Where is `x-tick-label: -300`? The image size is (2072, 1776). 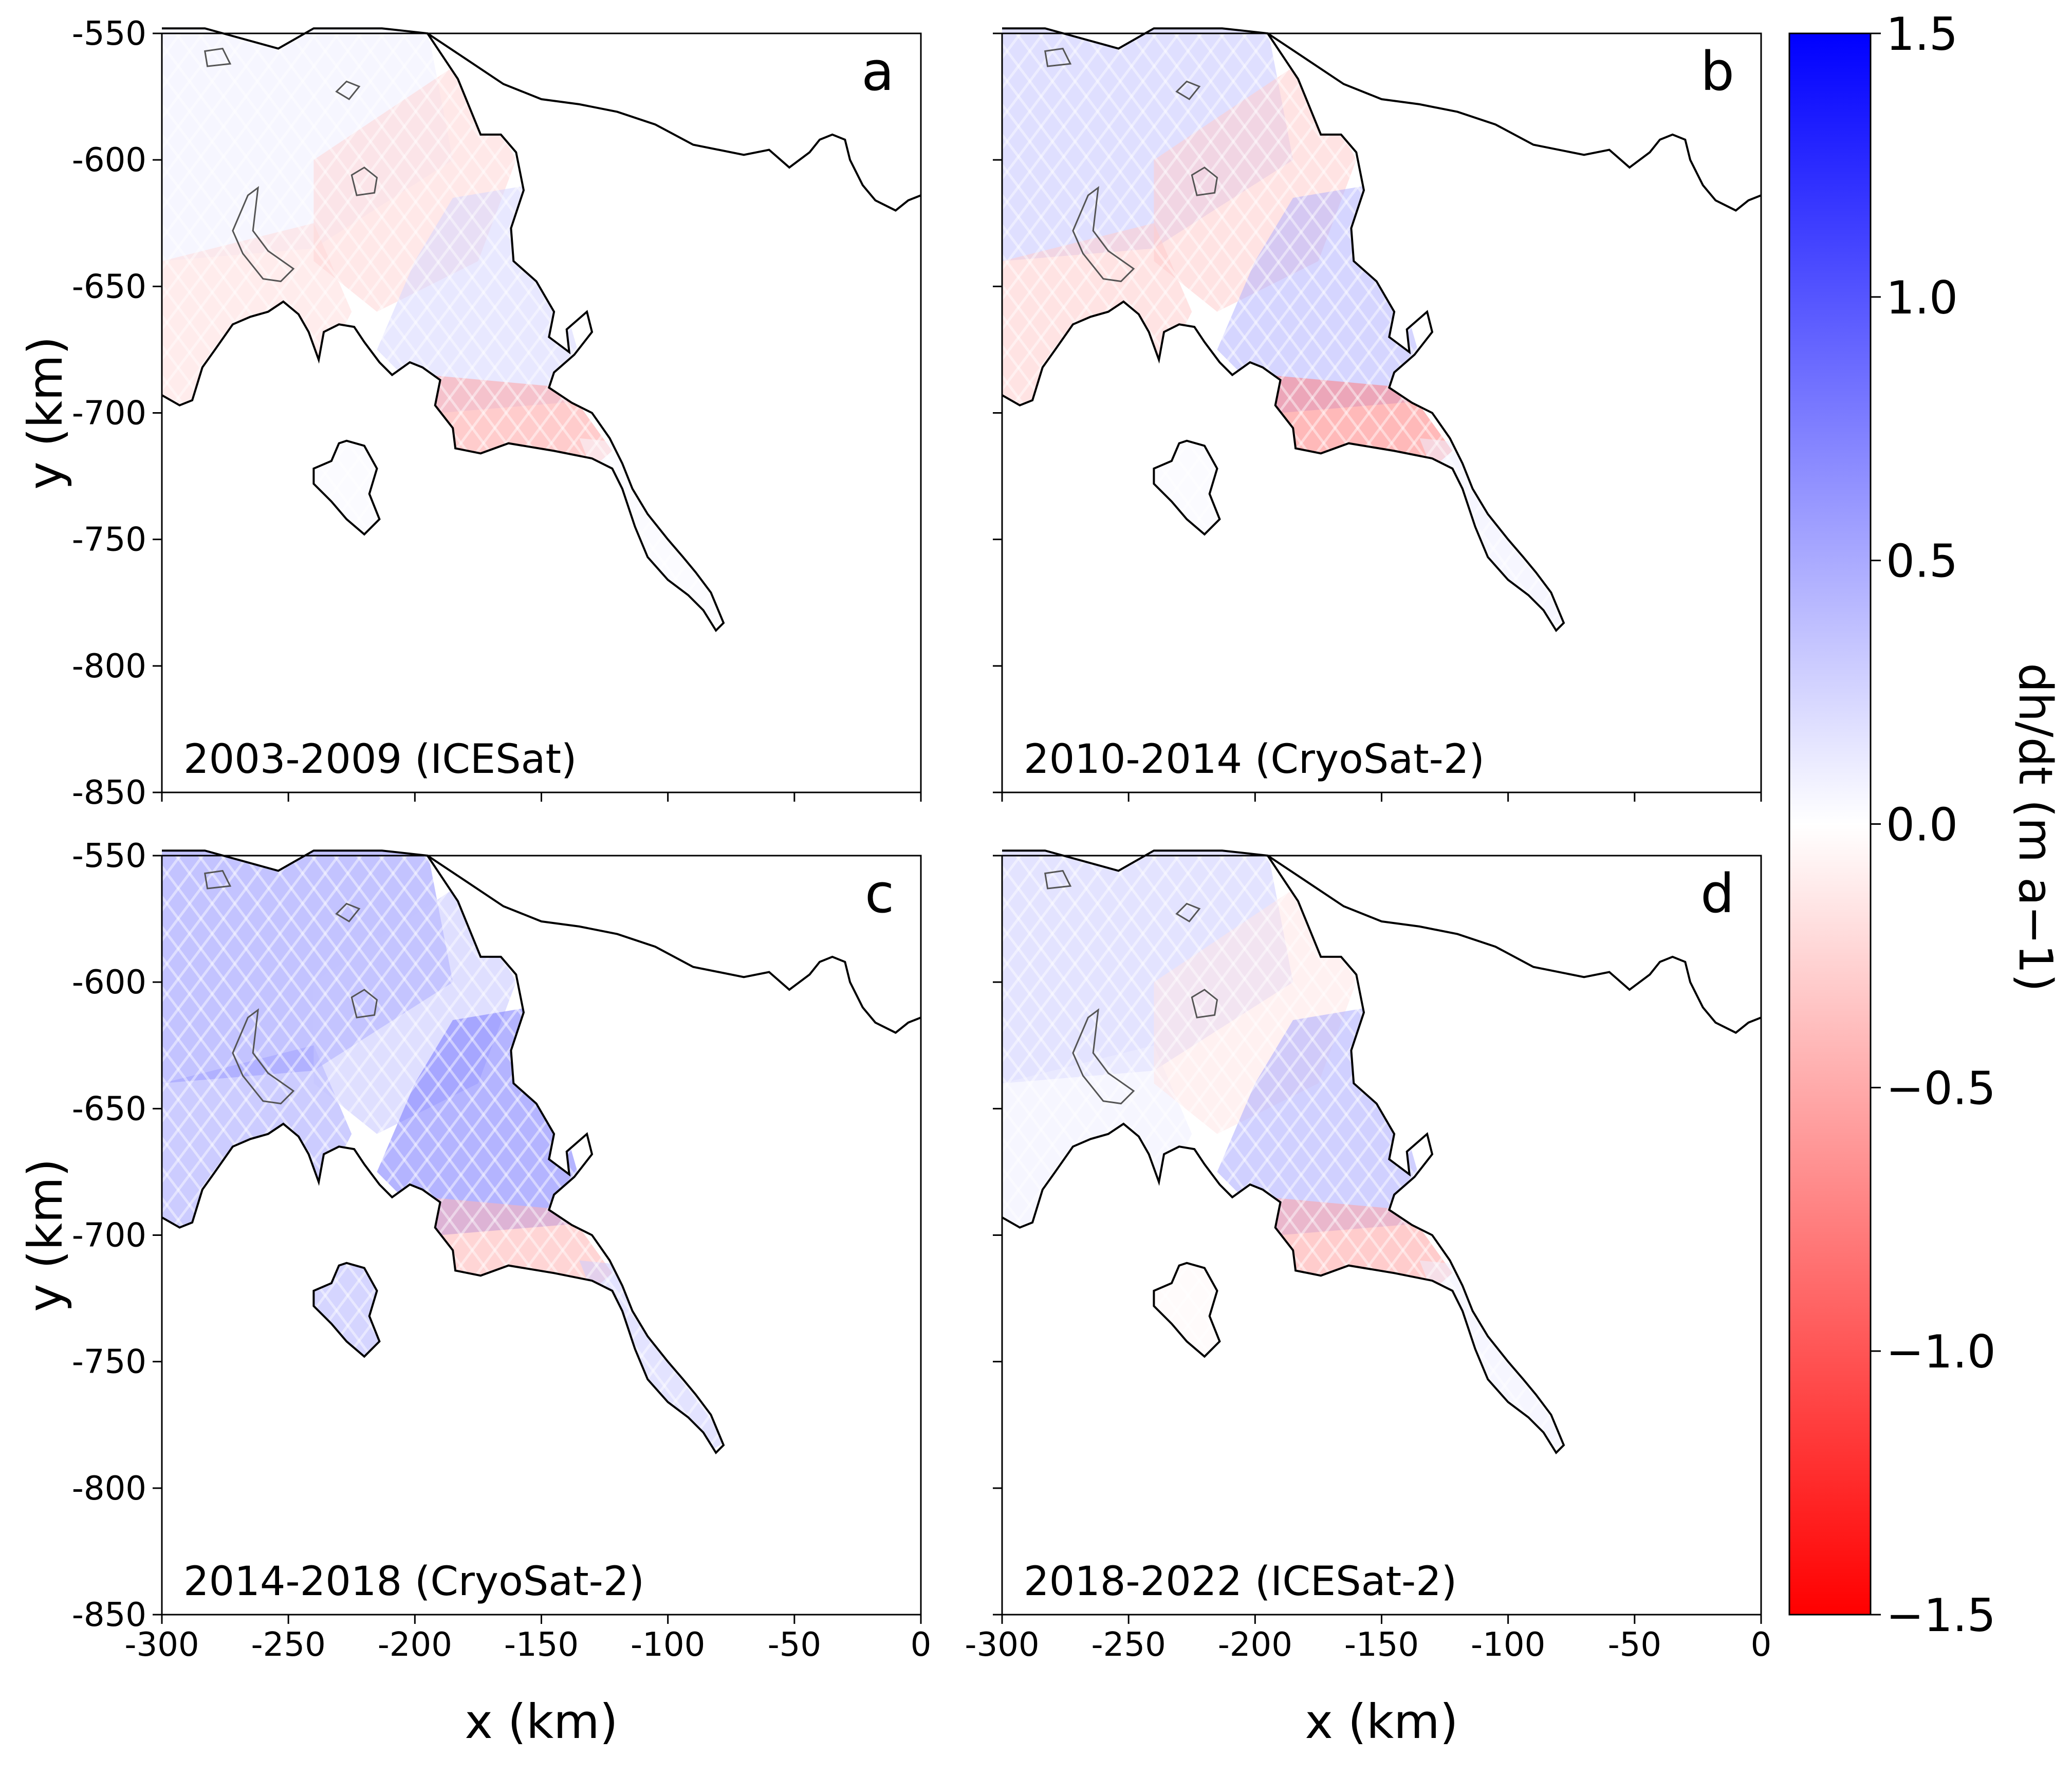
x-tick-label: -300 is located at coordinates (1002, 1645).